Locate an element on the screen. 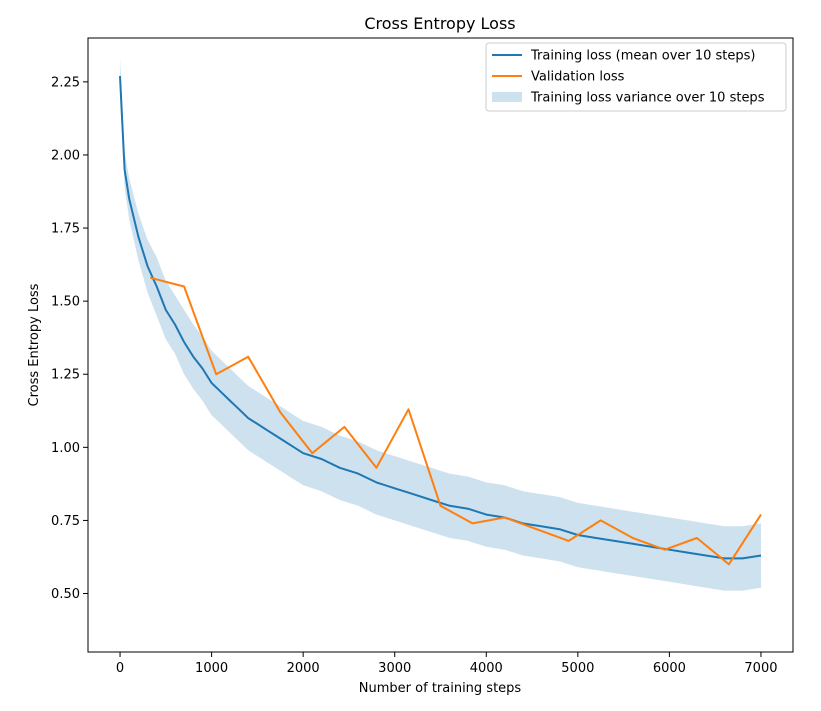  y-tick-label: 1.25 is located at coordinates (65, 375).